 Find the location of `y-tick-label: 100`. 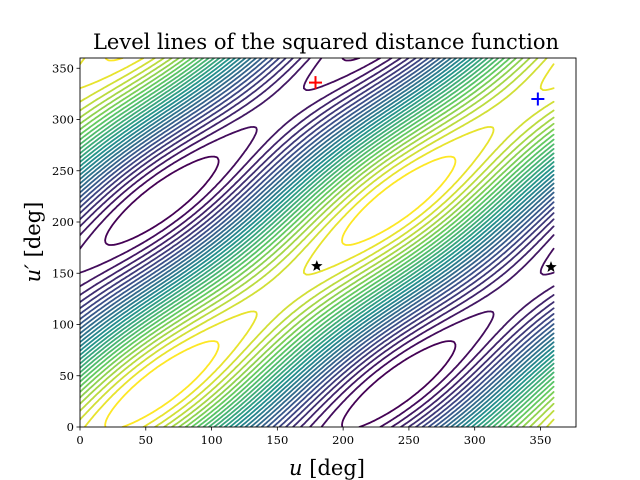

y-tick-label: 100 is located at coordinates (63, 325).